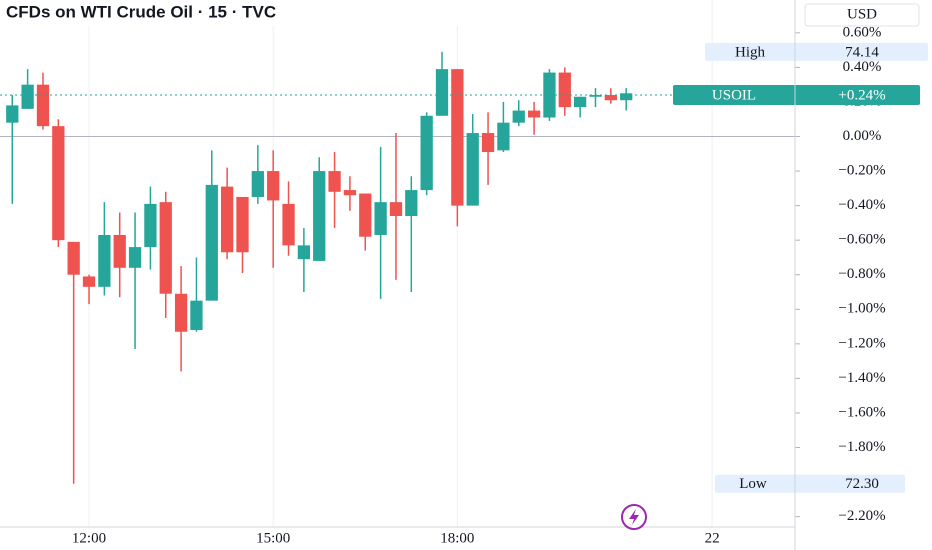 This screenshot has height=550, width=932. What do you see at coordinates (141, 11) in the screenshot?
I see `chart-title: CFDs on WTI Crude Oil · 15 · TVC` at bounding box center [141, 11].